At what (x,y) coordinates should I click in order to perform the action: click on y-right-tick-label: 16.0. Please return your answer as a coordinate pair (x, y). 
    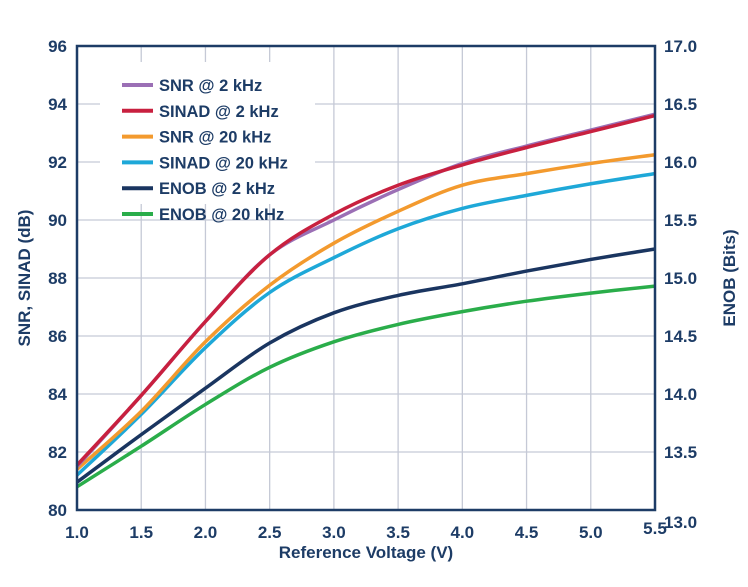
    Looking at the image, I should click on (680, 162).